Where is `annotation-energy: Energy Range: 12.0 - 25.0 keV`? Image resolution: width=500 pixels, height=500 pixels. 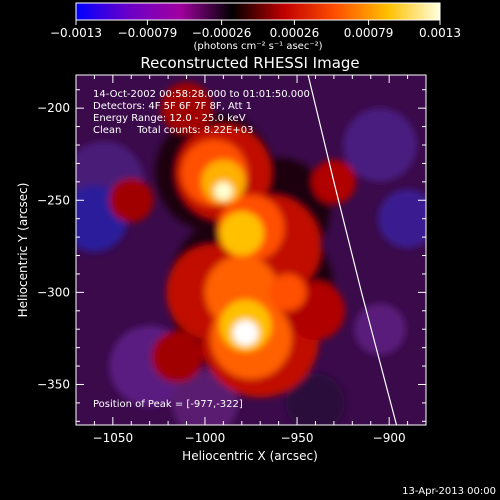 annotation-energy: Energy Range: 12.0 - 25.0 keV is located at coordinates (169, 118).